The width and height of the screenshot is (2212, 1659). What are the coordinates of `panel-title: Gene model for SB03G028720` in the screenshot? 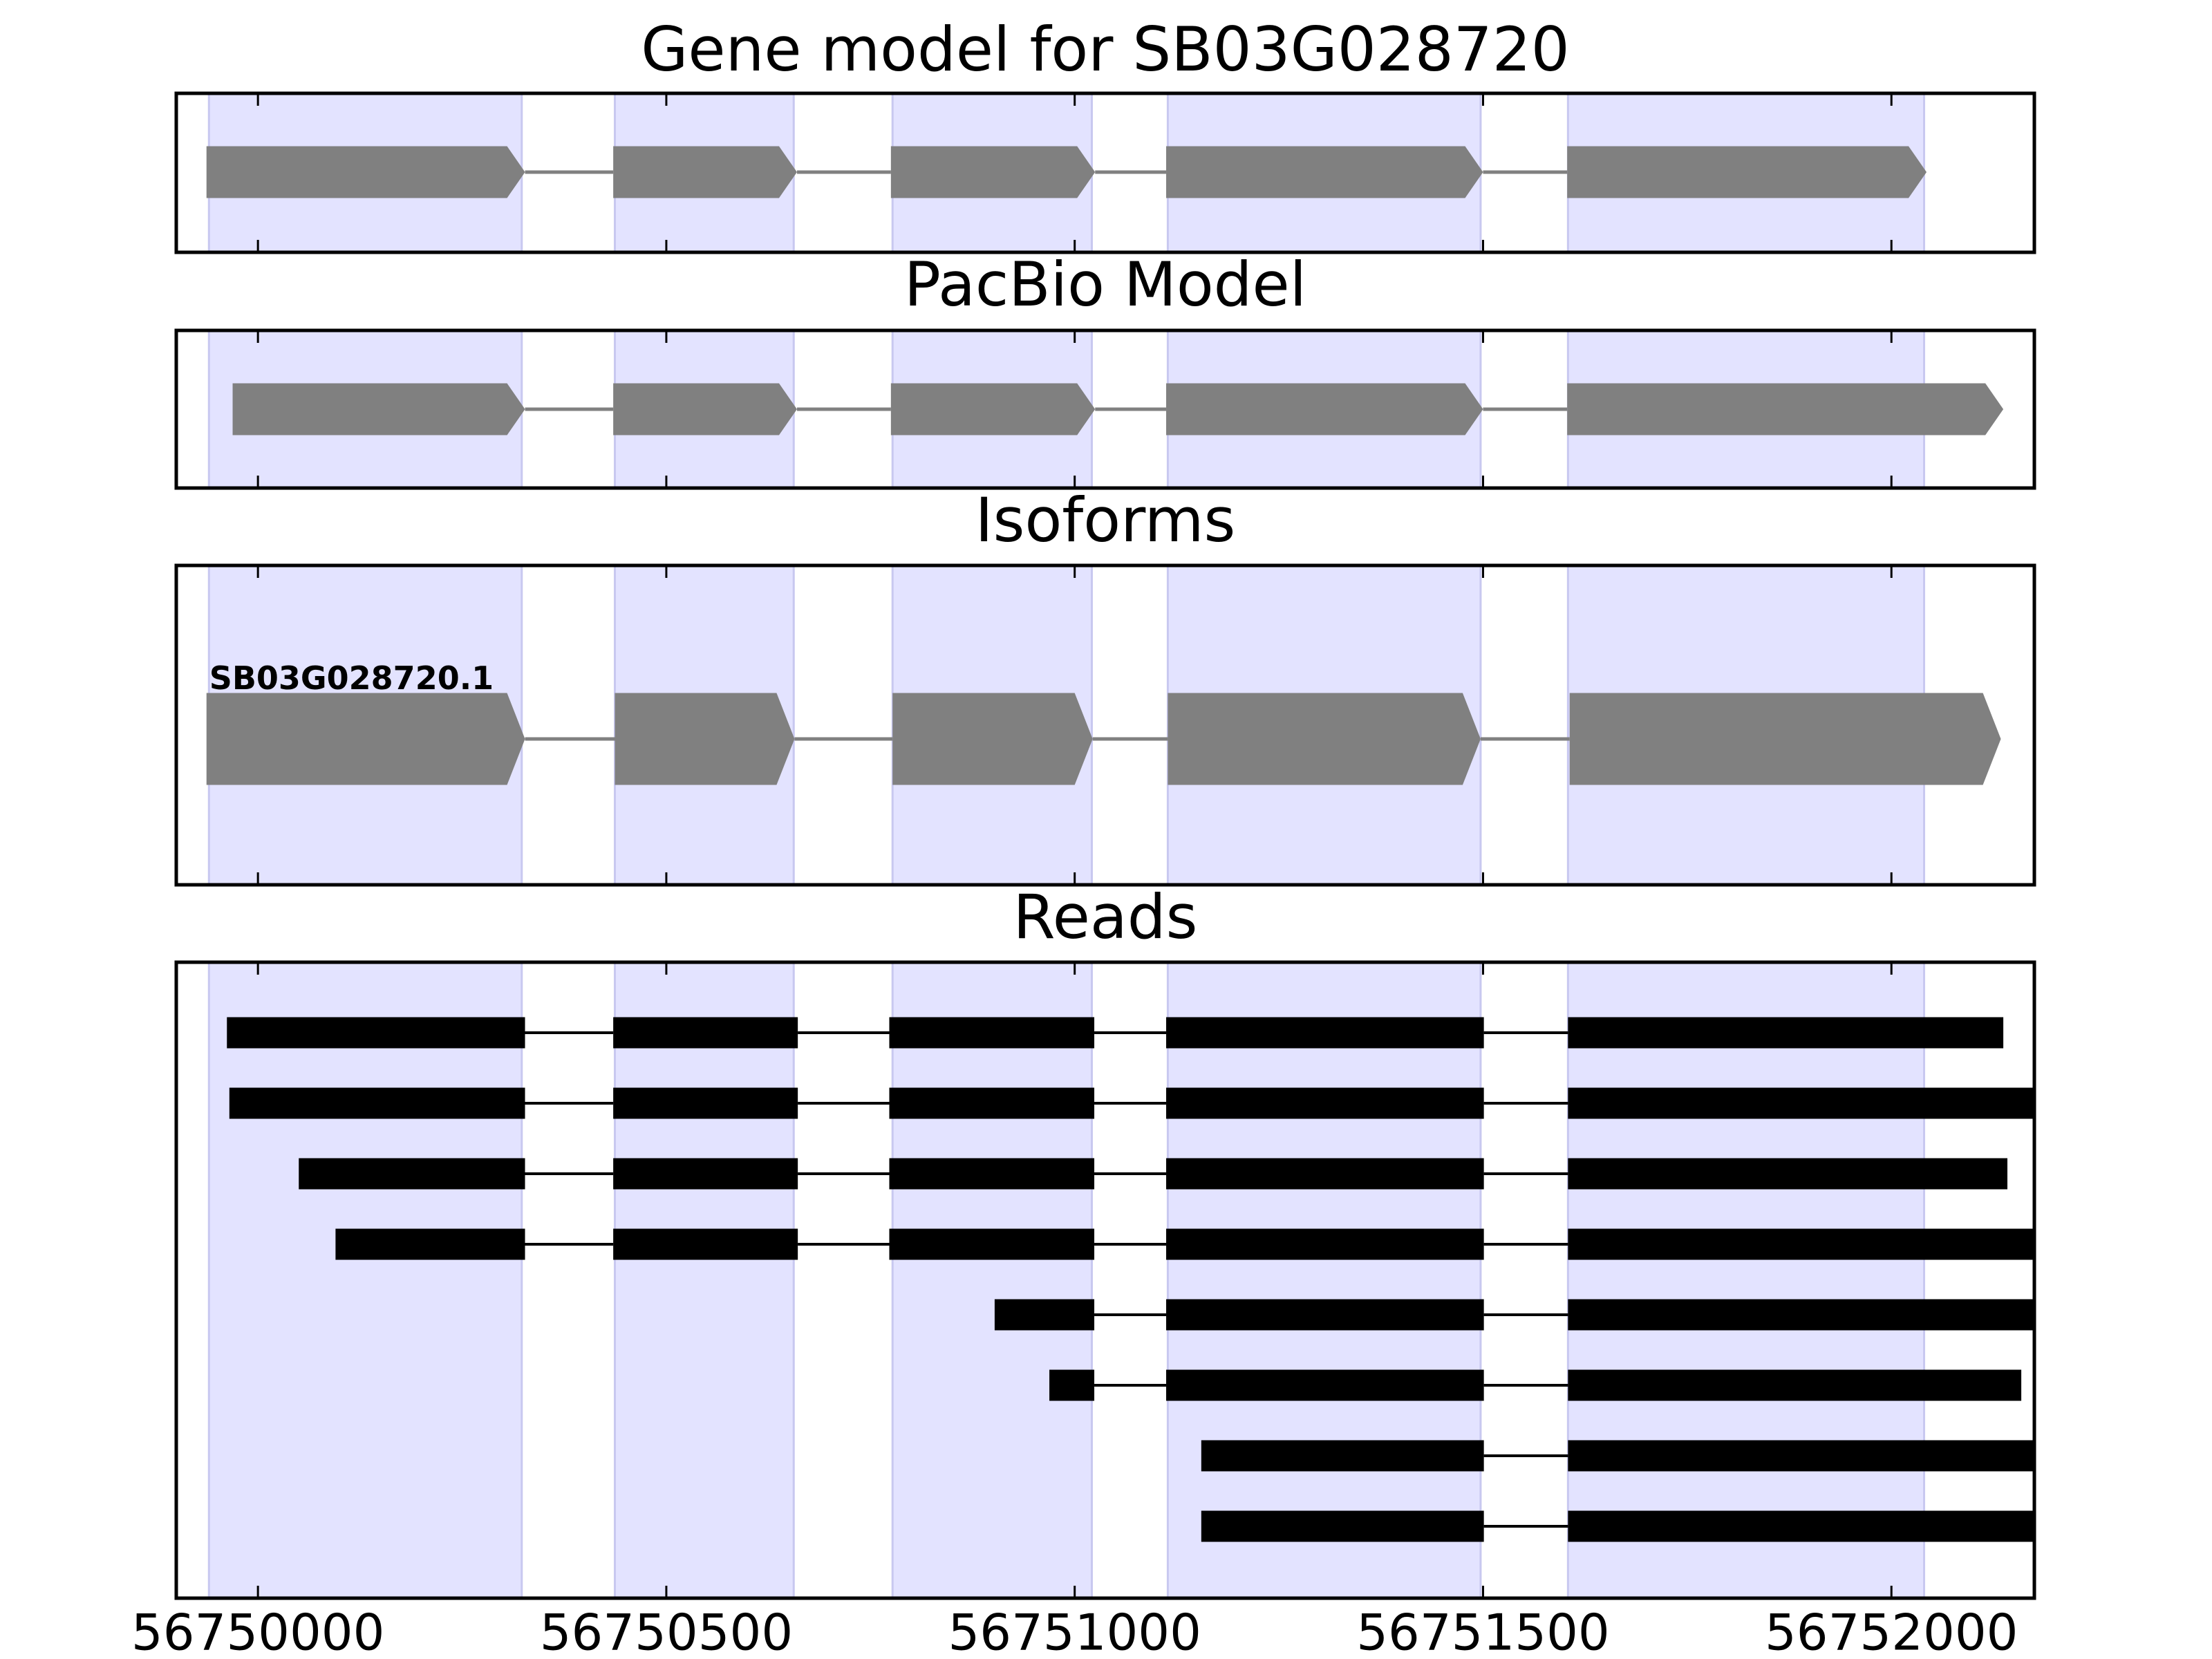 It's located at (1105, 49).